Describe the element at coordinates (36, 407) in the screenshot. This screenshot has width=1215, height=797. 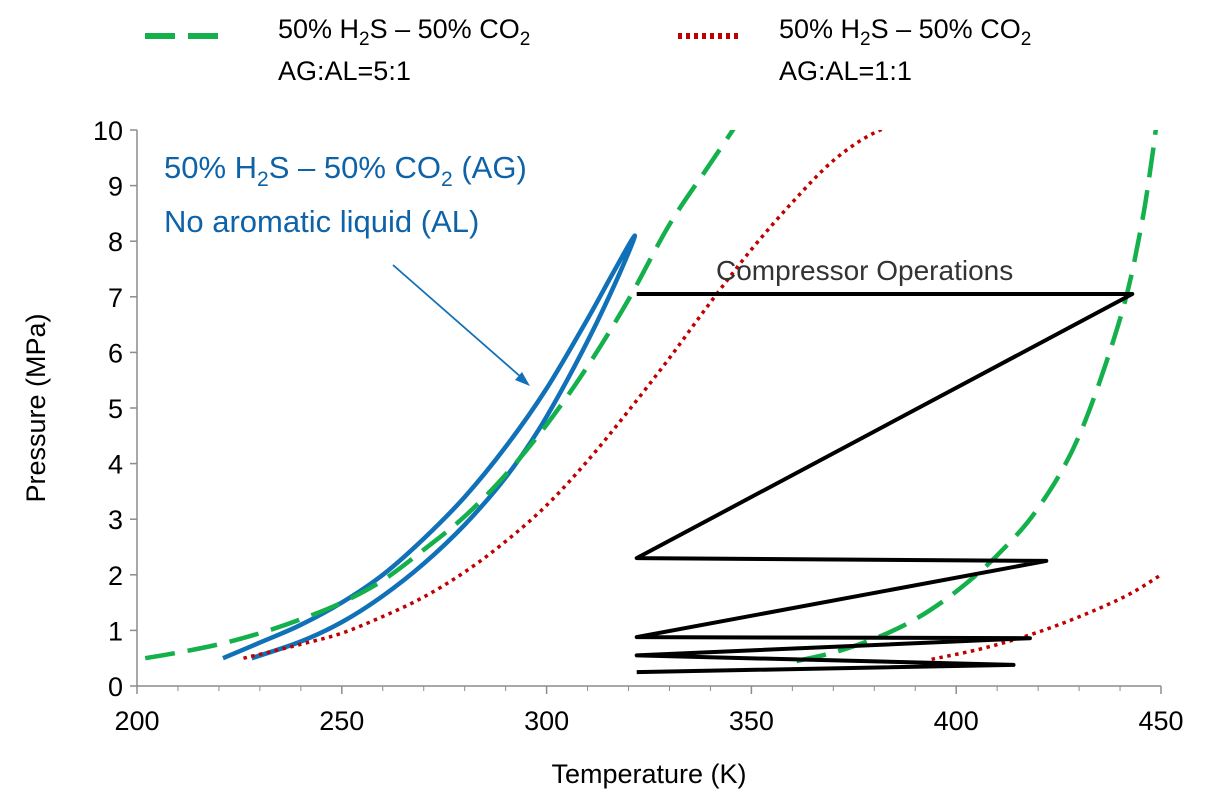
I see `y-axis-title: Pressure (MPa)` at that location.